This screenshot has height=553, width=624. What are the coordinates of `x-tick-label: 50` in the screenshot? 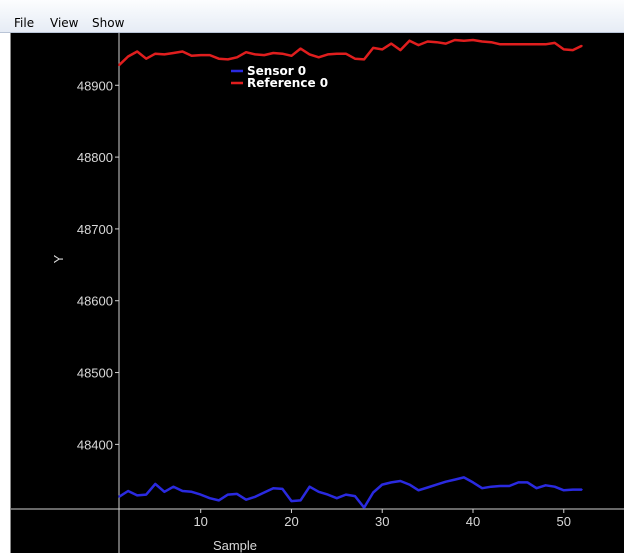 It's located at (564, 521).